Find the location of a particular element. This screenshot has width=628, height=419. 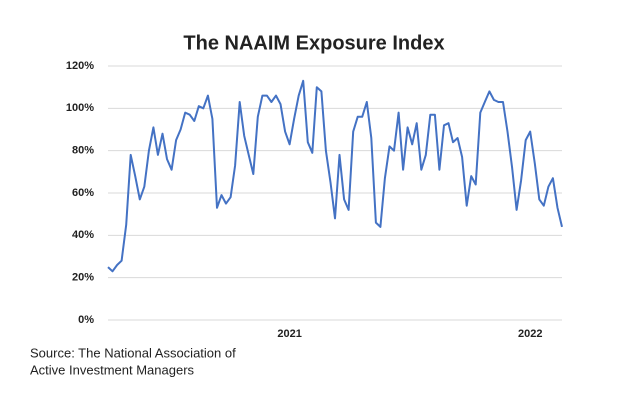

chart-title: The NAAIM Exposure Index is located at coordinates (313, 43).